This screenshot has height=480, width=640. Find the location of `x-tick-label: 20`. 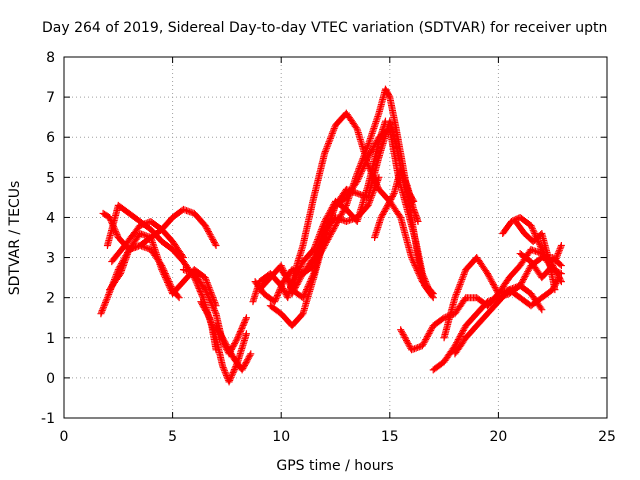

x-tick-label: 20 is located at coordinates (498, 437).